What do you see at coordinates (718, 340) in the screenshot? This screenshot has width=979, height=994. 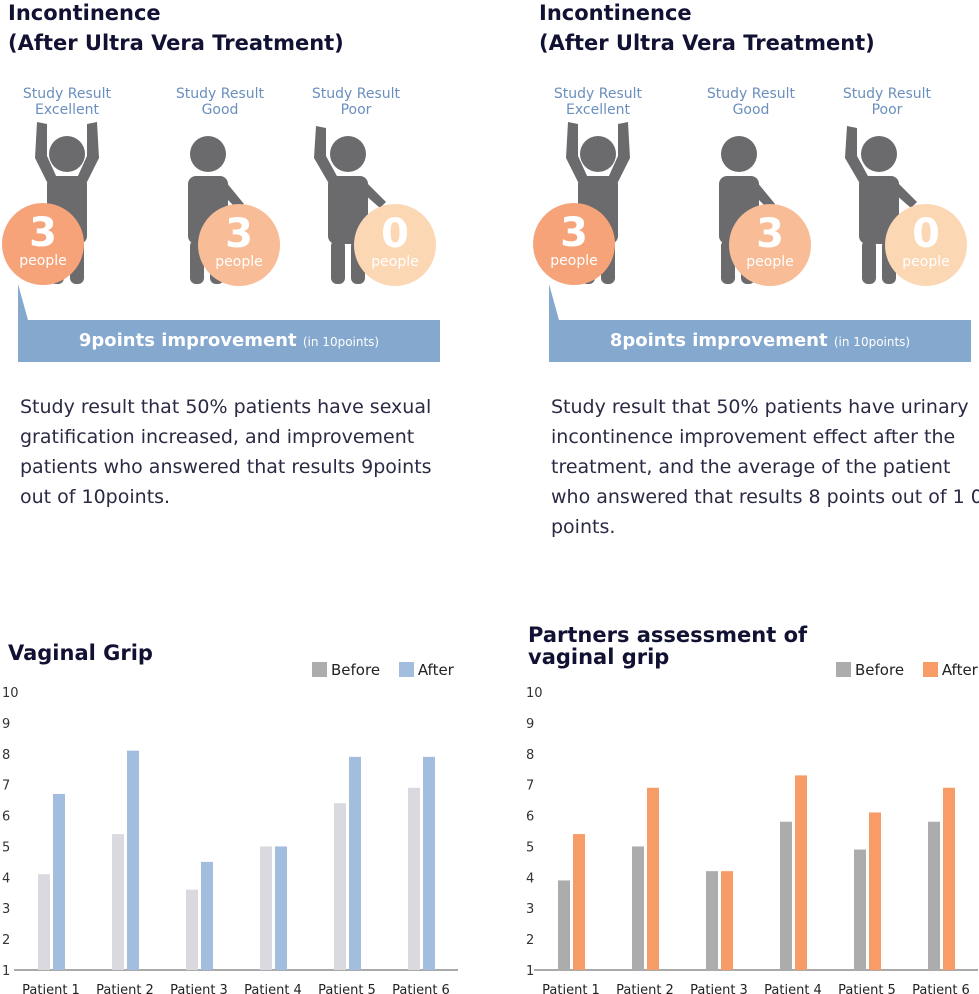 I see `banner-main-text: 8points improvement` at bounding box center [718, 340].